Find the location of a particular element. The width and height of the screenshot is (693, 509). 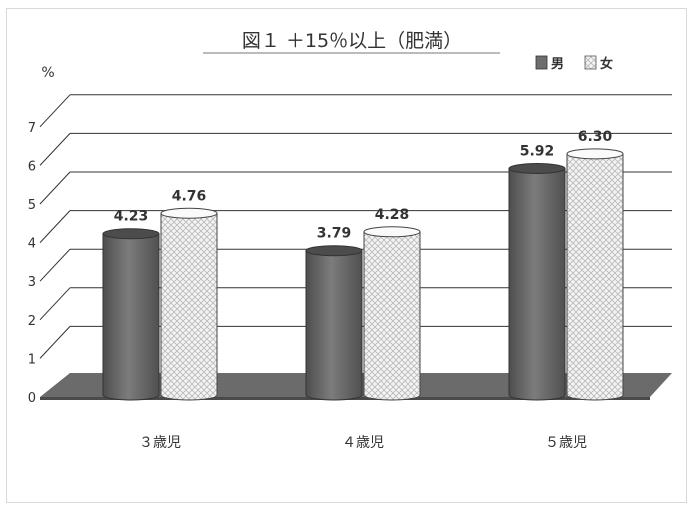

y-tick-label: 7 is located at coordinates (32, 128).